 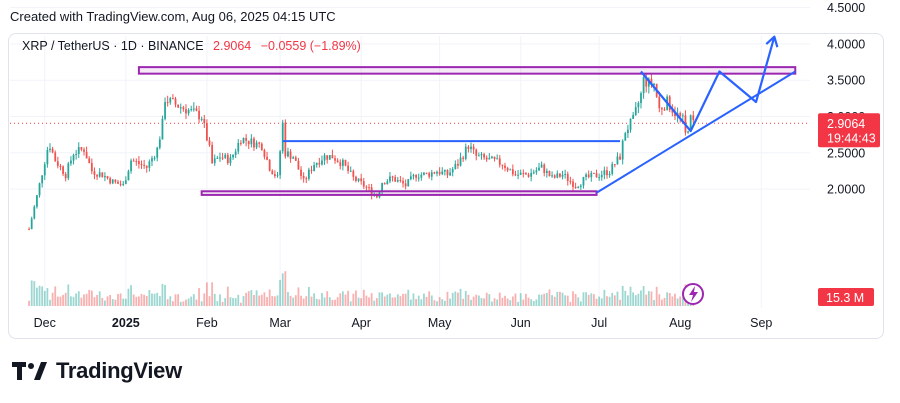 I want to click on x-tick-label: Aug, so click(x=680, y=323).